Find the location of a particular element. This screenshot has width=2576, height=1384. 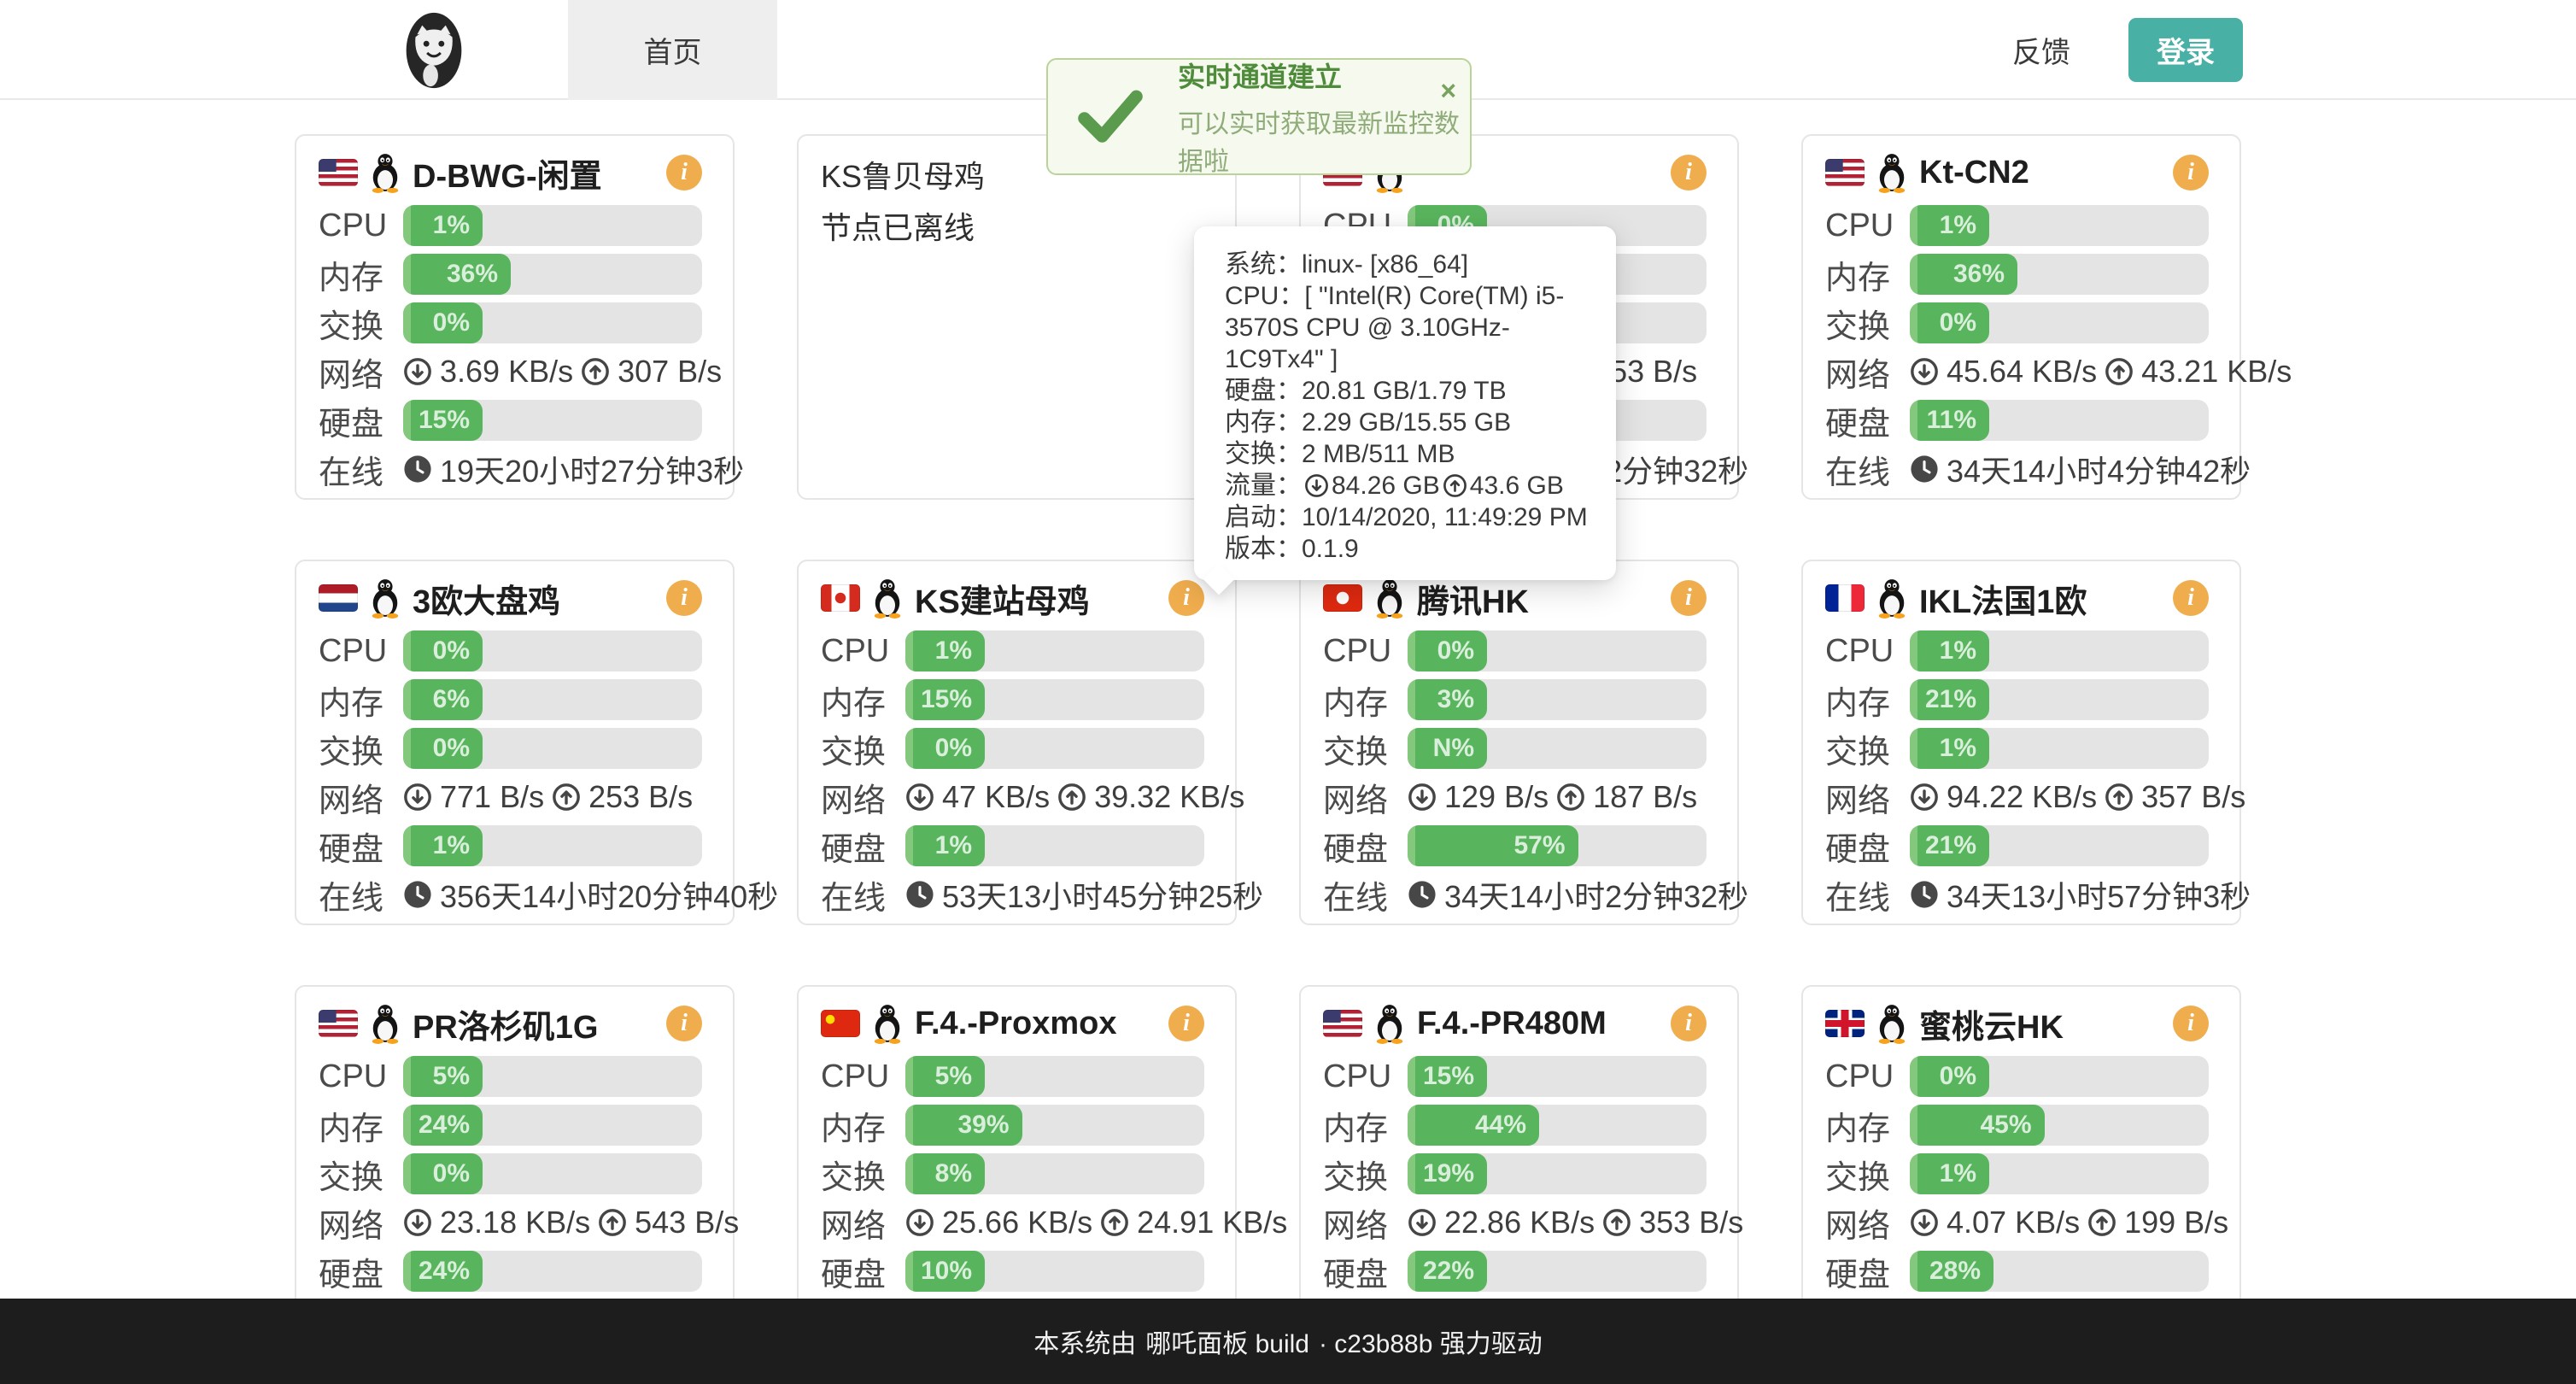

server-name: F.4.-Proxmox is located at coordinates (1016, 1023).